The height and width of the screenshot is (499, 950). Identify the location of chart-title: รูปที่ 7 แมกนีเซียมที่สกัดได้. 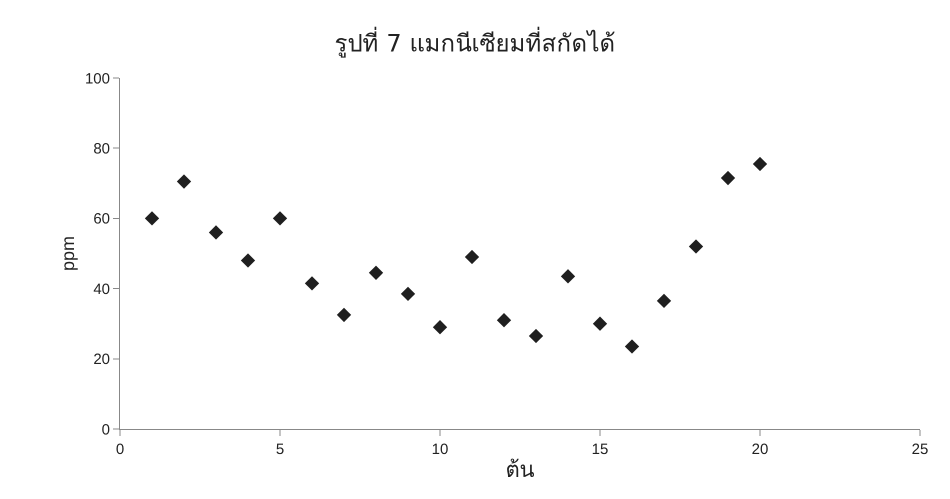
(475, 42).